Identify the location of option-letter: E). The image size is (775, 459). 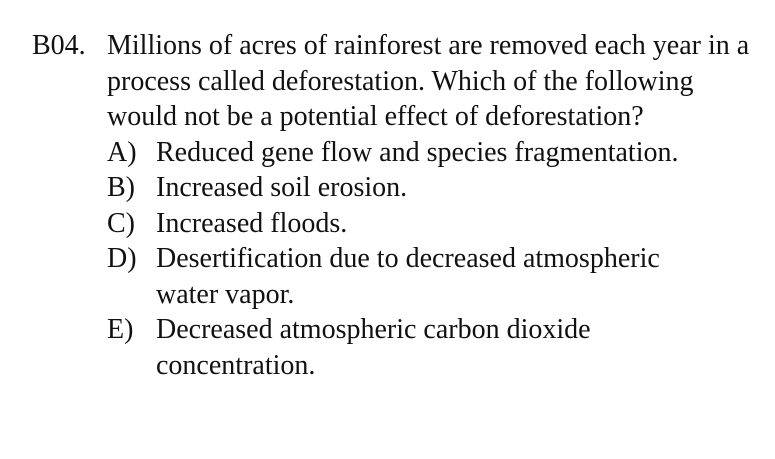
(120, 329).